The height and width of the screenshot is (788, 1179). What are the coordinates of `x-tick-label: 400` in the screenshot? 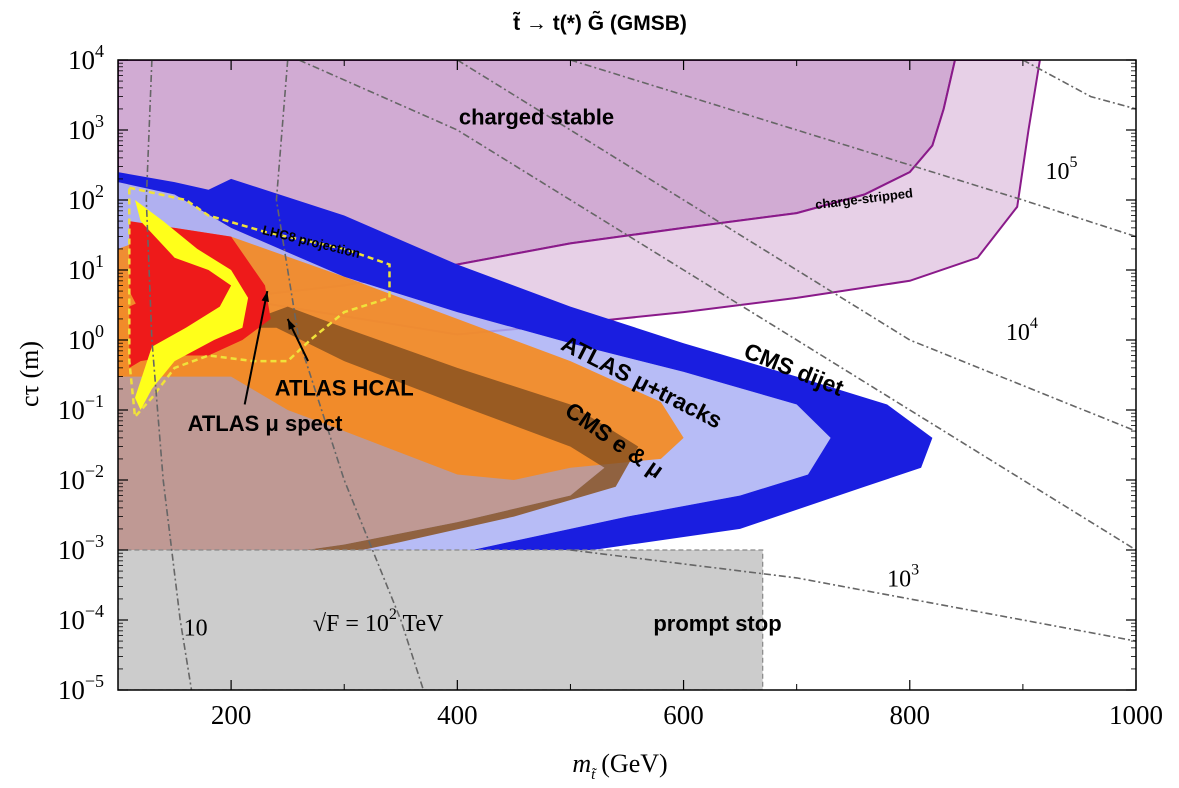 It's located at (457, 715).